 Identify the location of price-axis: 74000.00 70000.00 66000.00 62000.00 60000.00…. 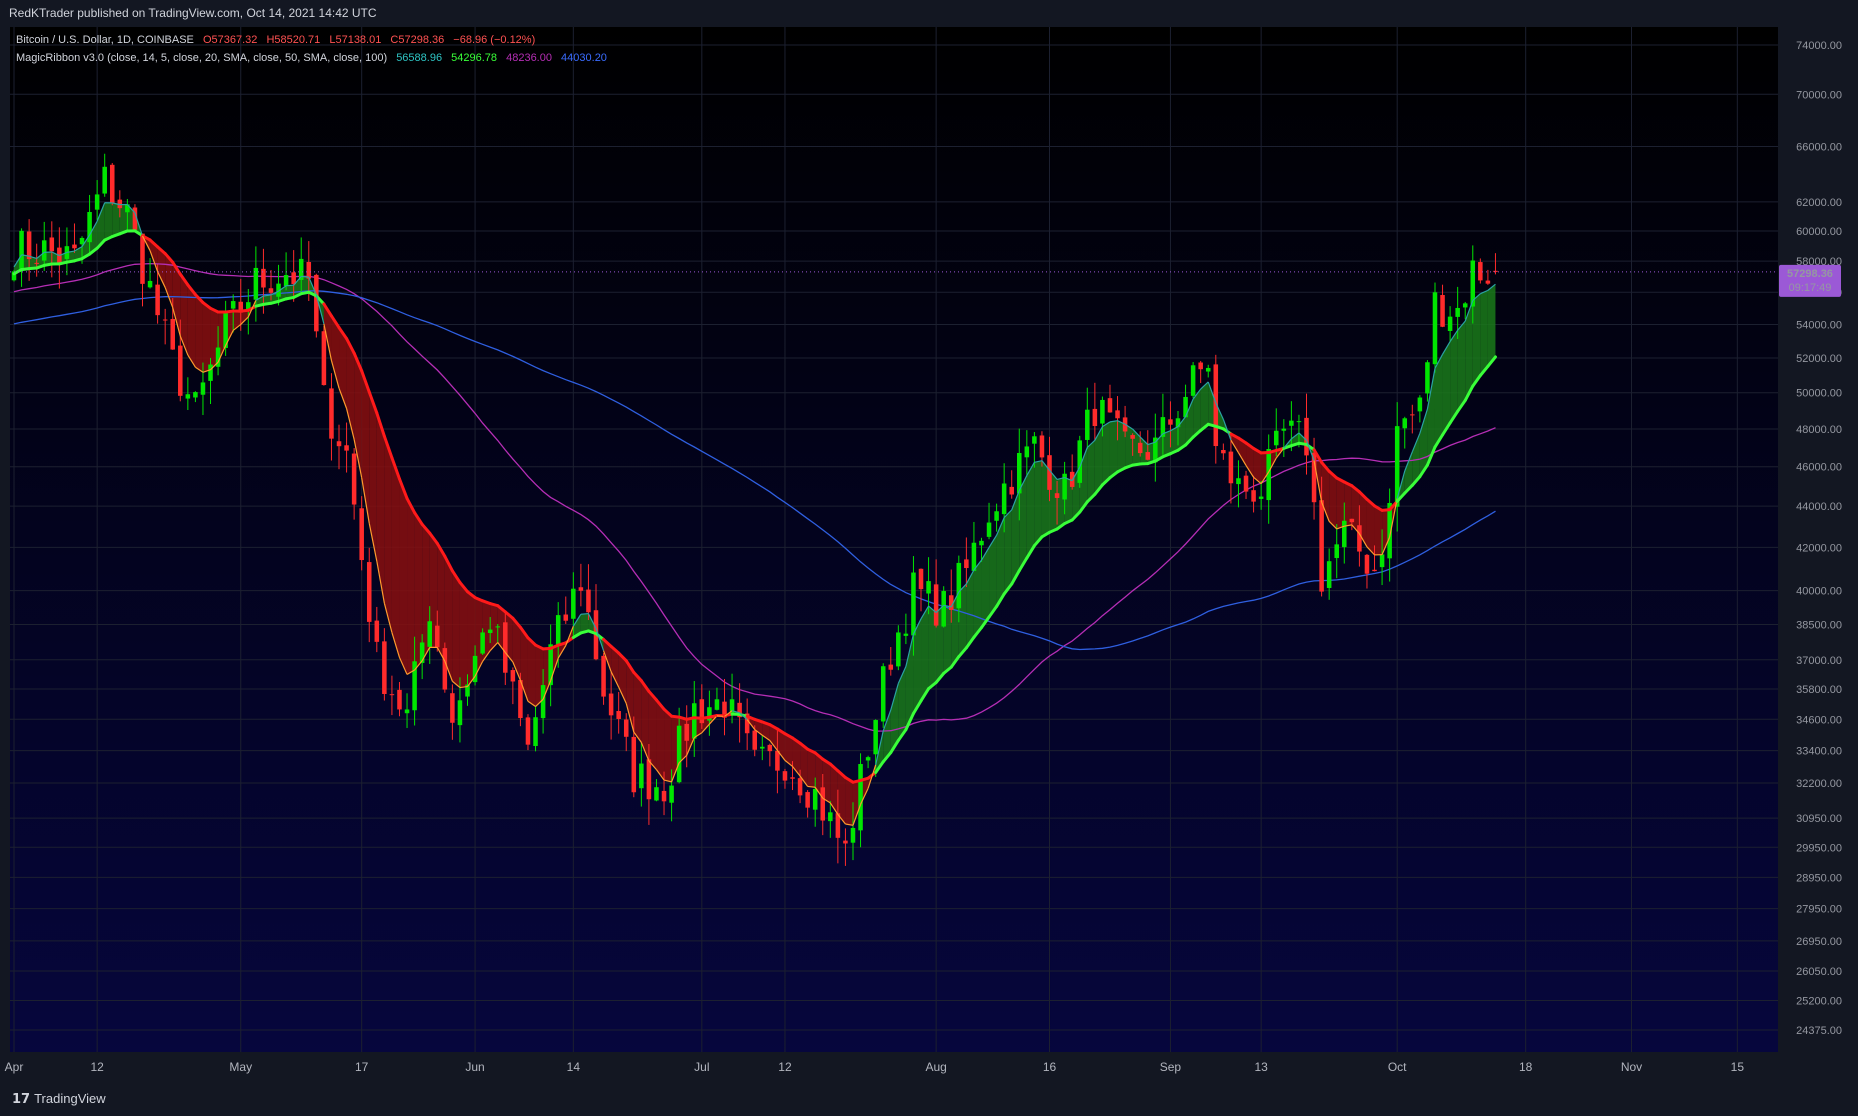
(1819, 538).